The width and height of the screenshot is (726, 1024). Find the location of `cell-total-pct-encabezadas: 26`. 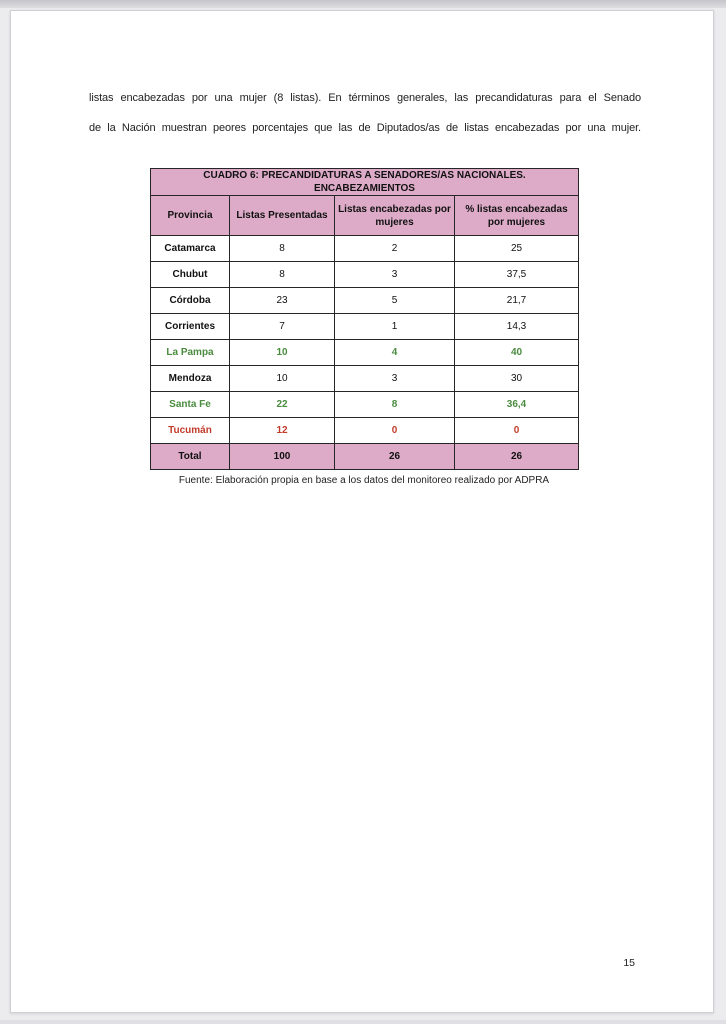

cell-total-pct-encabezadas: 26 is located at coordinates (516, 456).